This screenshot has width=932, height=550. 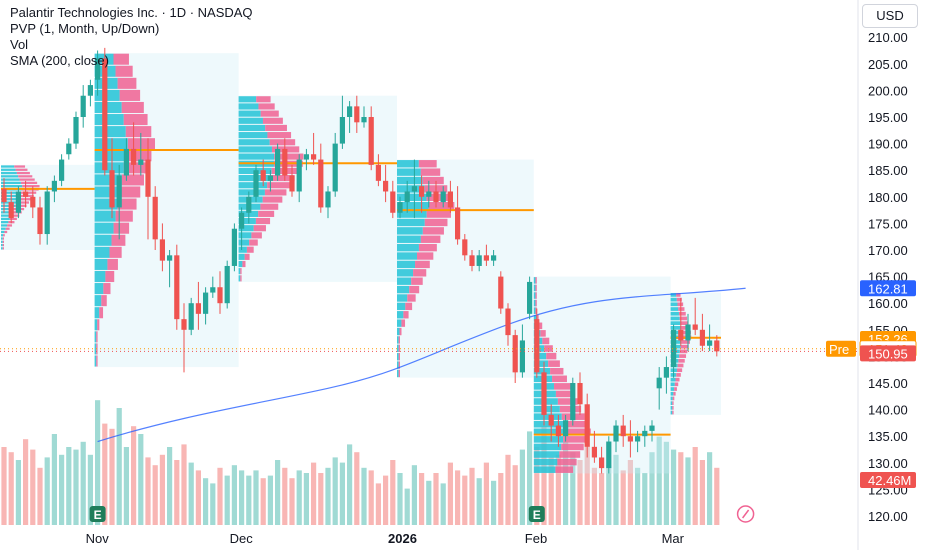 I want to click on symbol-title: Palantir Technologies Inc. · 1D · NASDAQ, so click(x=131, y=12).